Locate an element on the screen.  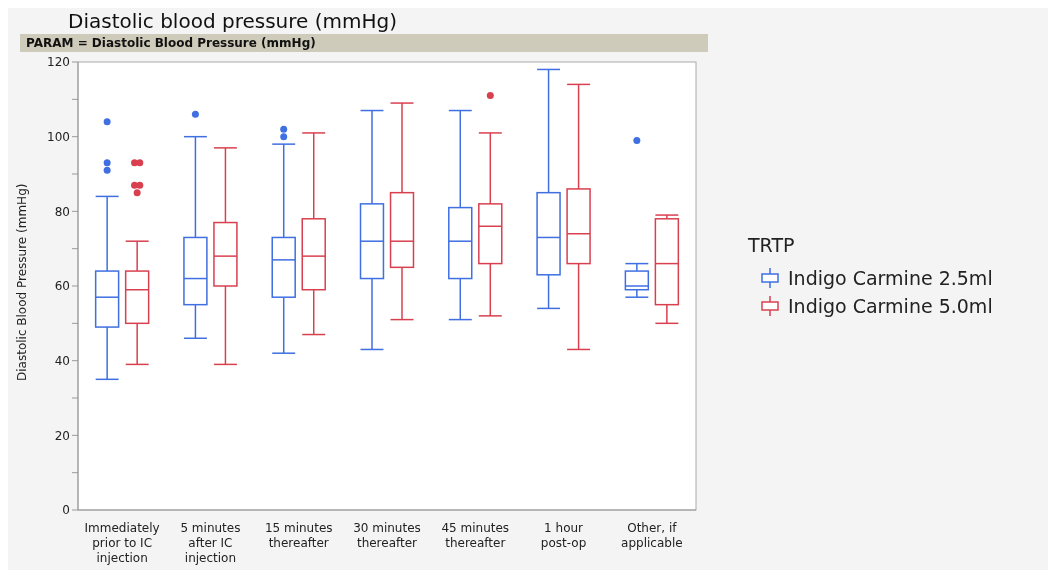
x-tick-label: Other, if applicable is located at coordinates (652, 535).